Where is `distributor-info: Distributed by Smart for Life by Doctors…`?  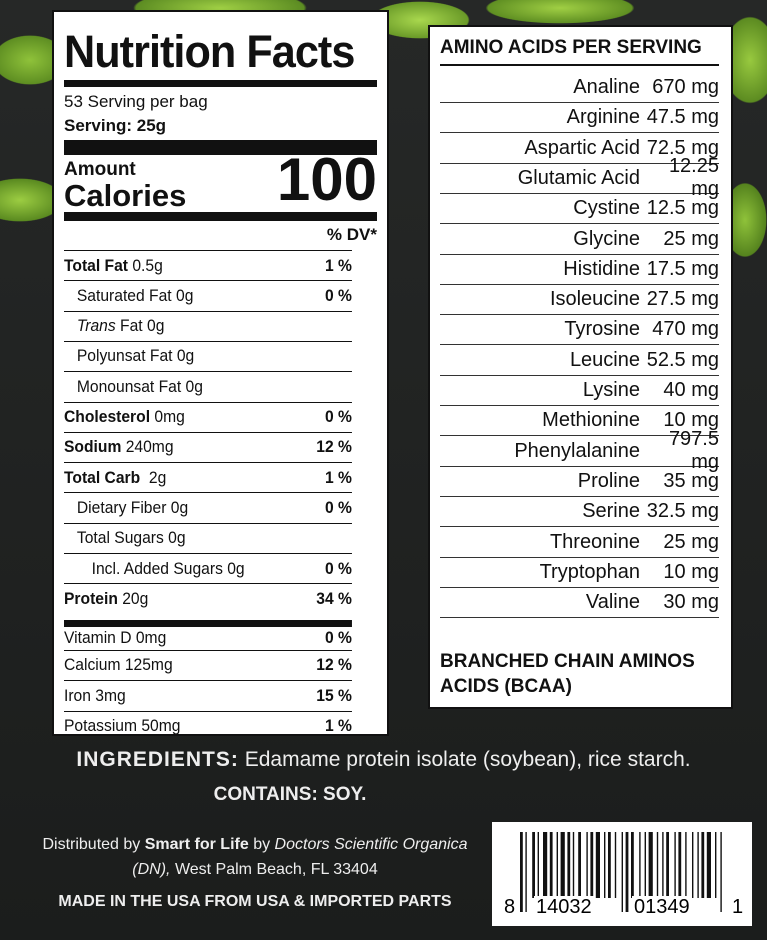
distributor-info: Distributed by Smart for Life by Doctors… is located at coordinates (255, 857).